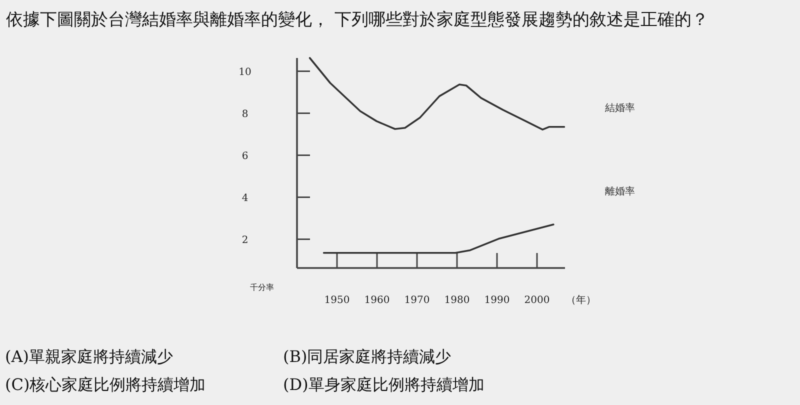  Describe the element at coordinates (457, 300) in the screenshot. I see `x-tick-label: 1980` at that location.